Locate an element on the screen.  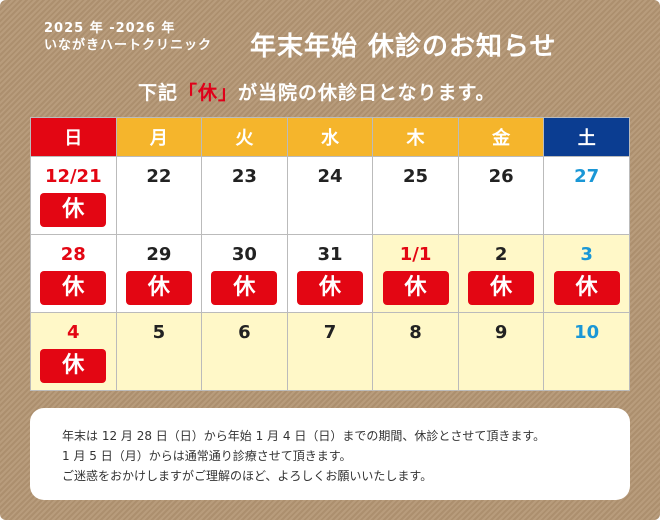
day-number: 4 is located at coordinates (73, 332).